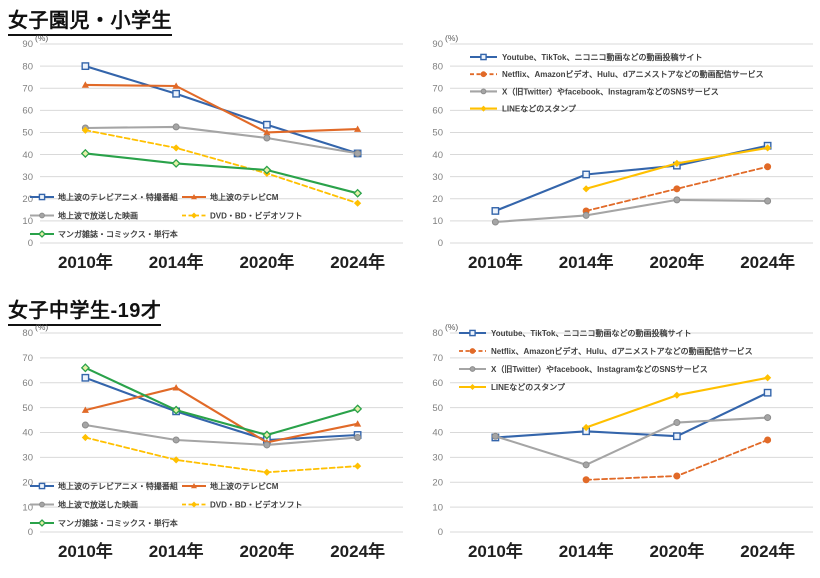 Image resolution: width=820 pixels, height=578 pixels. Describe the element at coordinates (118, 197) in the screenshot. I see `legend-label: 地上波のテレビアニメ・特撮番組` at that location.